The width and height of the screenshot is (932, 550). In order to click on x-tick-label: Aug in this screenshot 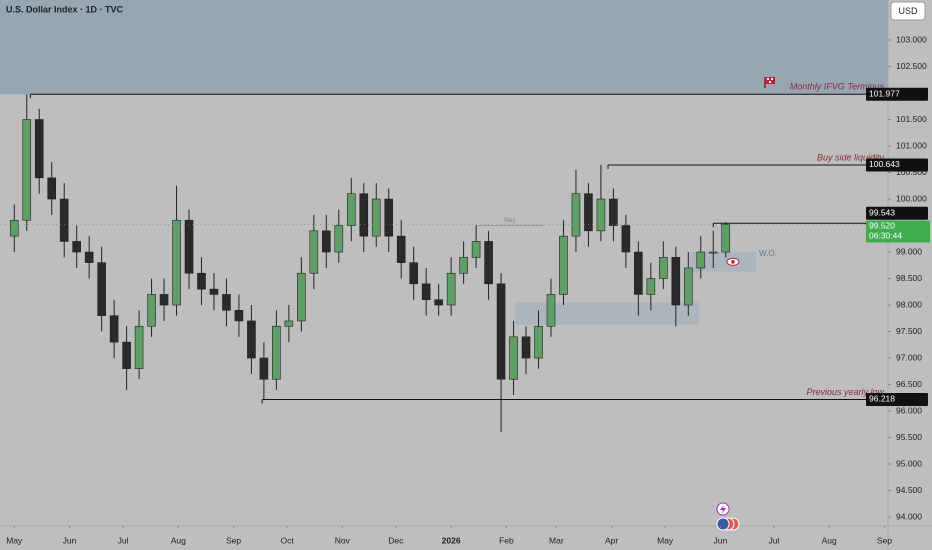, I will do `click(829, 540)`.